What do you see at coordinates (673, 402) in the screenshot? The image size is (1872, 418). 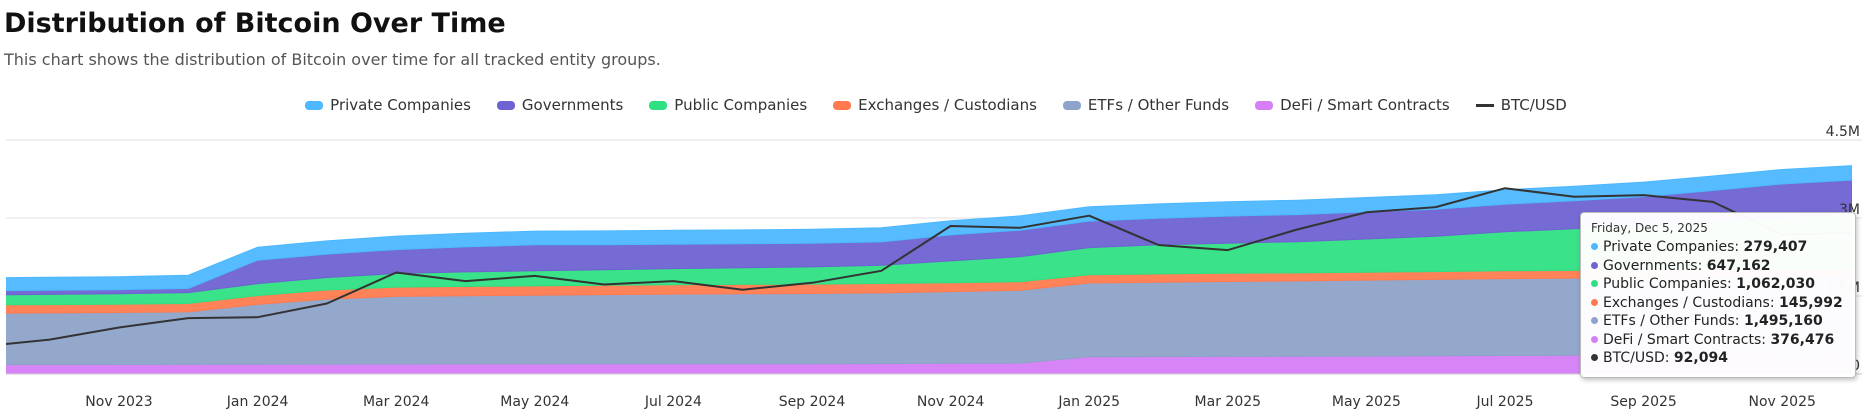 I see `x-tick-label: Jul 2024` at bounding box center [673, 402].